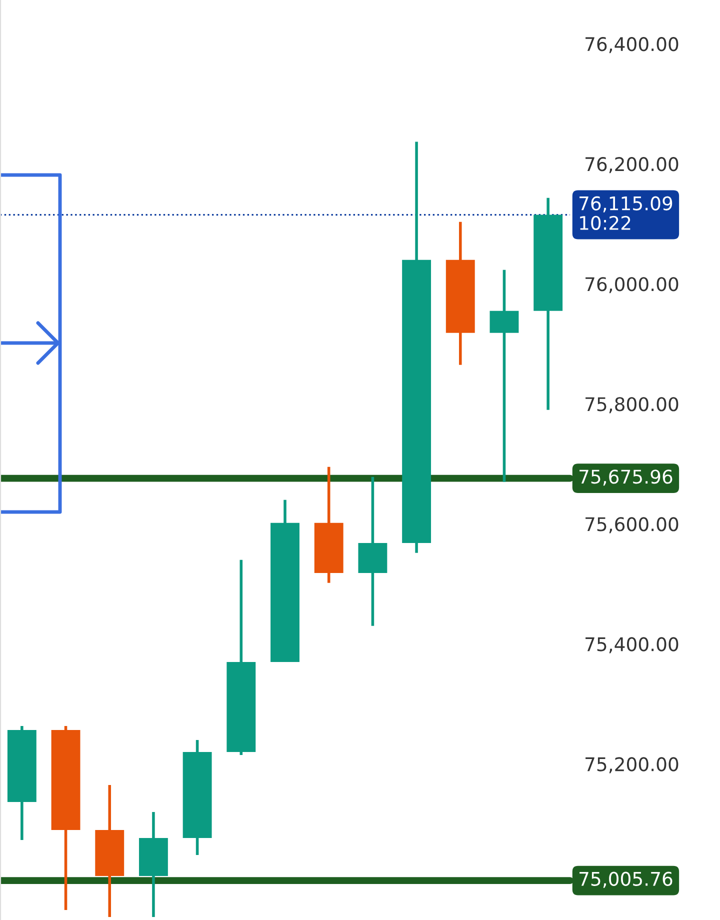 Image resolution: width=720 pixels, height=920 pixels. What do you see at coordinates (632, 405) in the screenshot?
I see `y-tick-label: 75,800.00` at bounding box center [632, 405].